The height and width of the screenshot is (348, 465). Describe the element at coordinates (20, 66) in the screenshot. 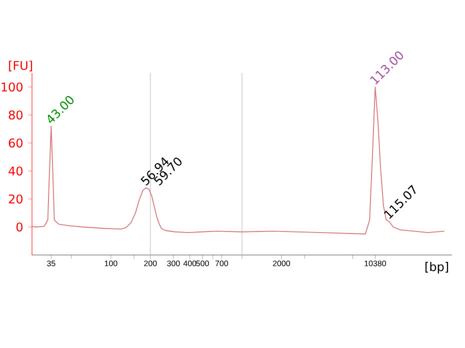

I see `y-axis-title: [FU]` at that location.